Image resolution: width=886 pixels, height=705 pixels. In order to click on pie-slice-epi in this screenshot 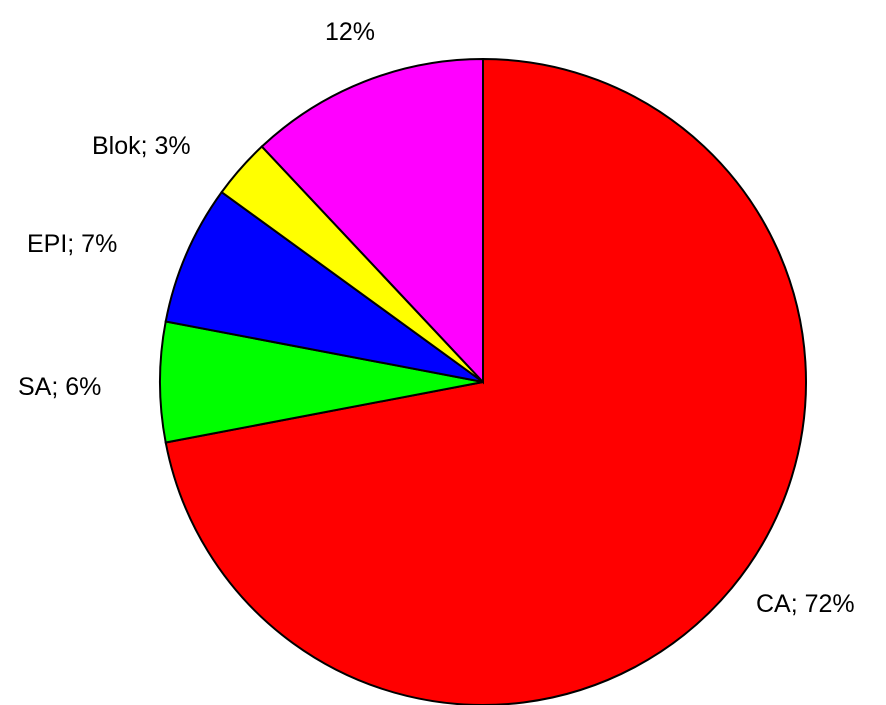, I will do `click(324, 286)`.